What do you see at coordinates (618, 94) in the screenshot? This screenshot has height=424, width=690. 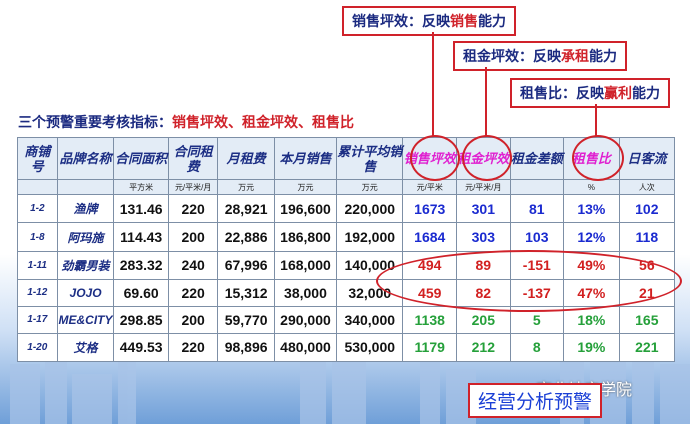 I see `callout-highlight: 赢利` at bounding box center [618, 94].